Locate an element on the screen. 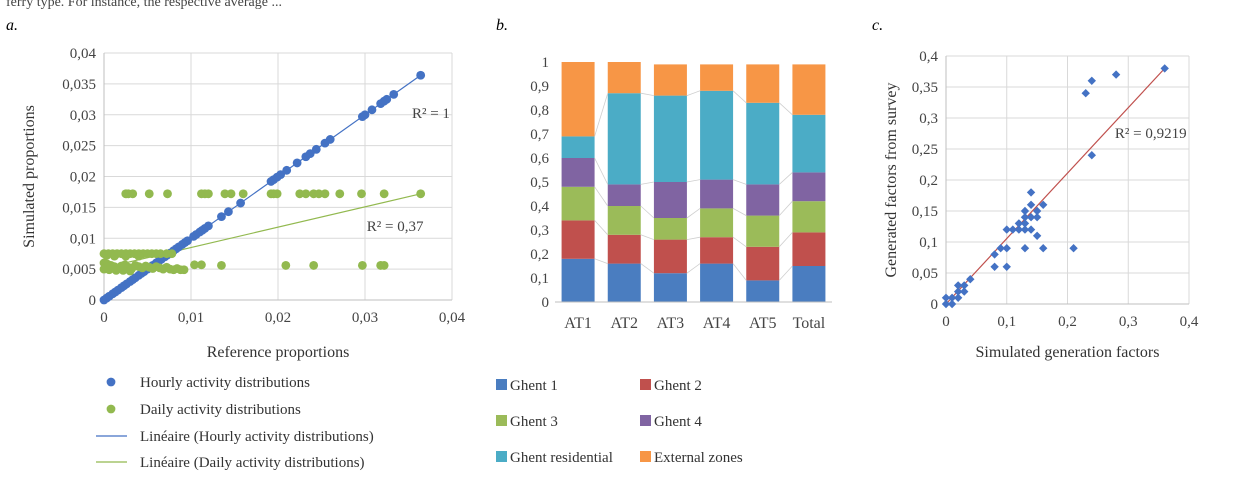 This screenshot has width=1237, height=480. y-tick-label: 0 is located at coordinates (546, 303).